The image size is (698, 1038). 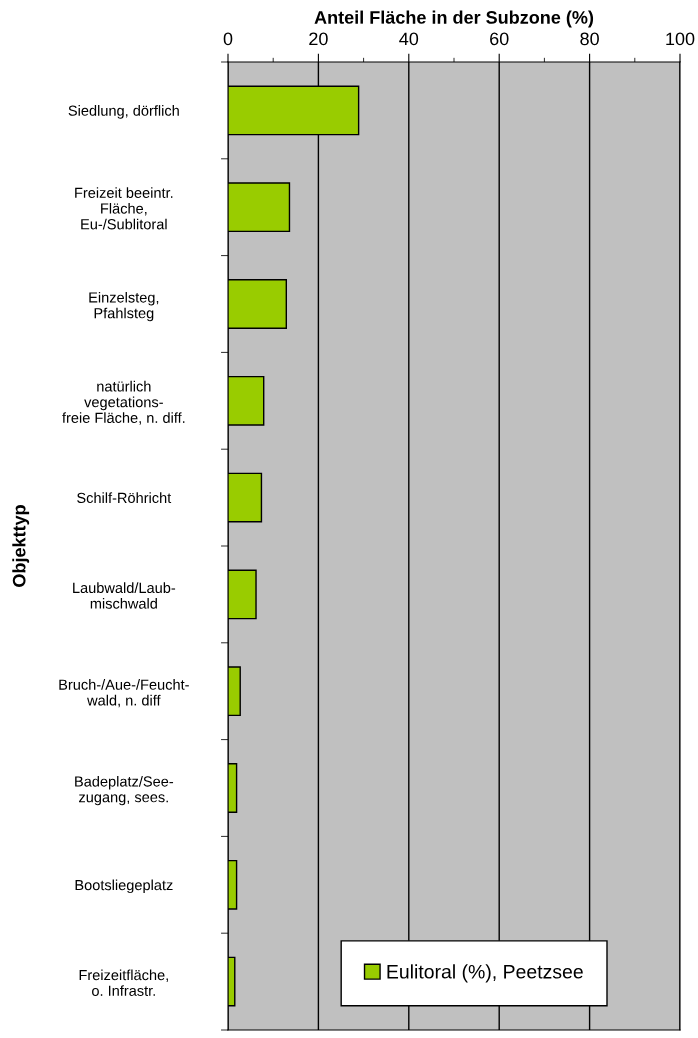 What do you see at coordinates (409, 39) in the screenshot?
I see `x-tick-label: 40` at bounding box center [409, 39].